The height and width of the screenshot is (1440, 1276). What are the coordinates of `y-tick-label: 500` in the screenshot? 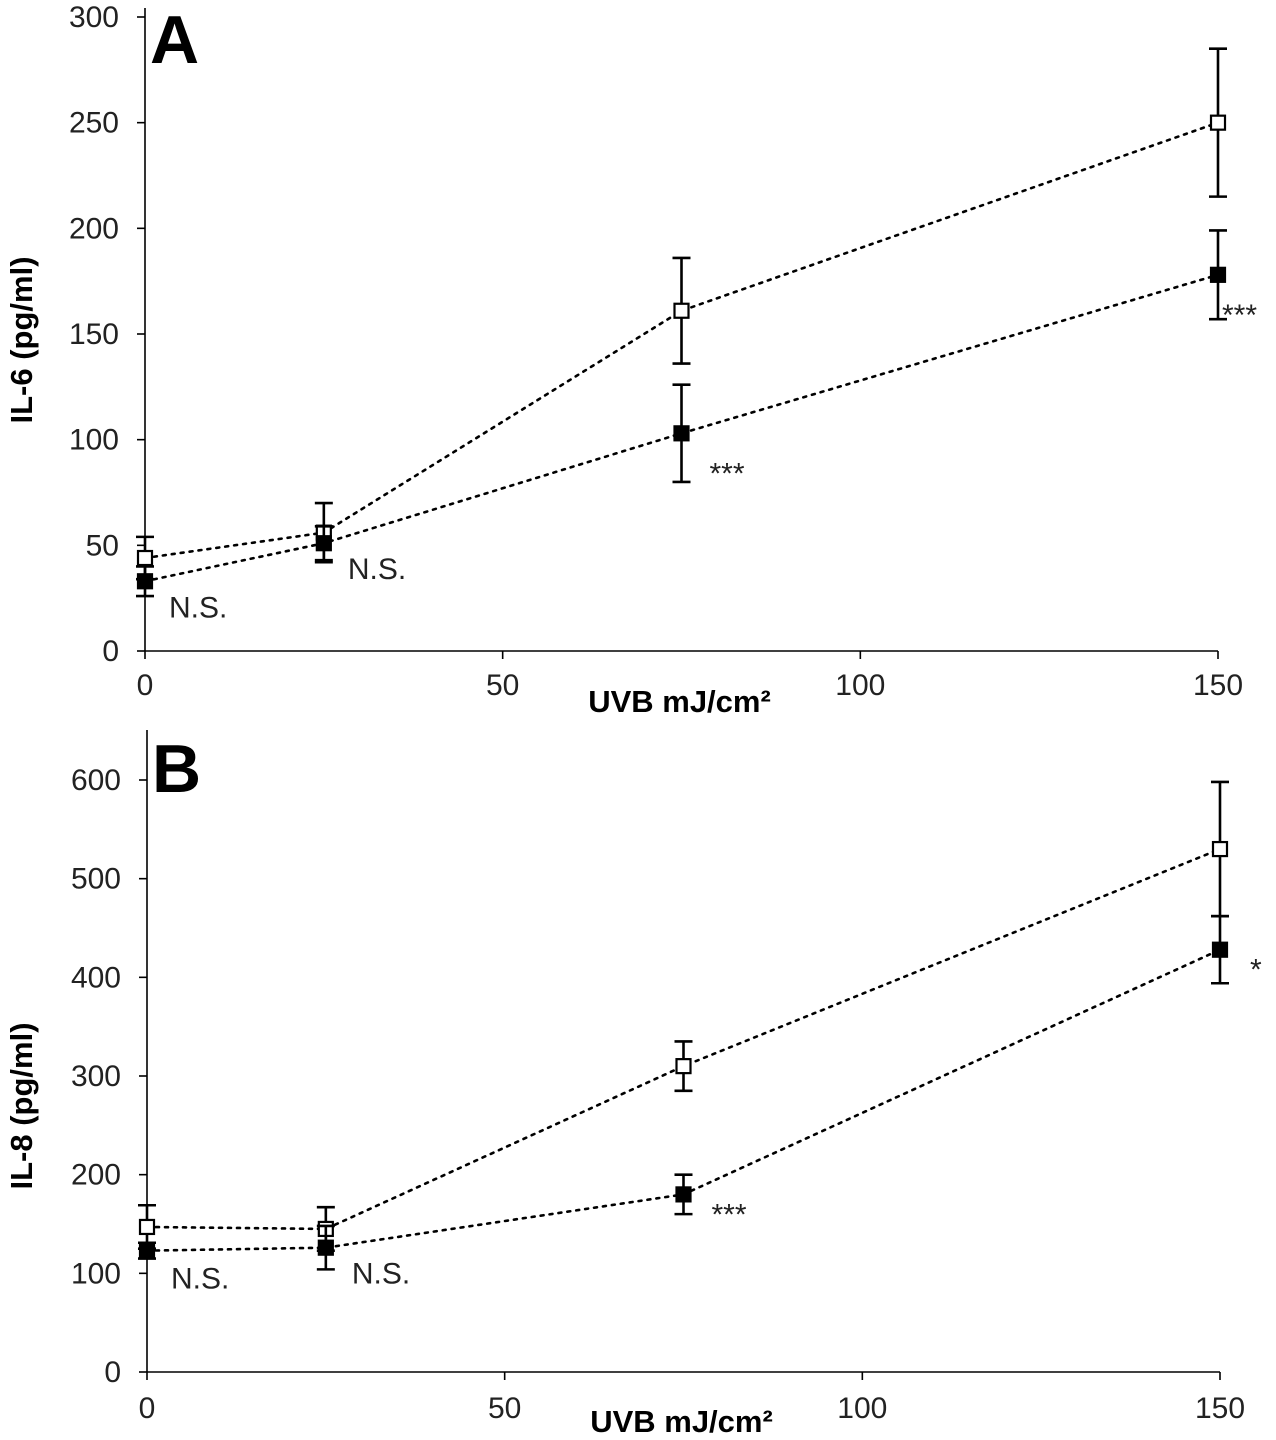 It's located at (96, 879).